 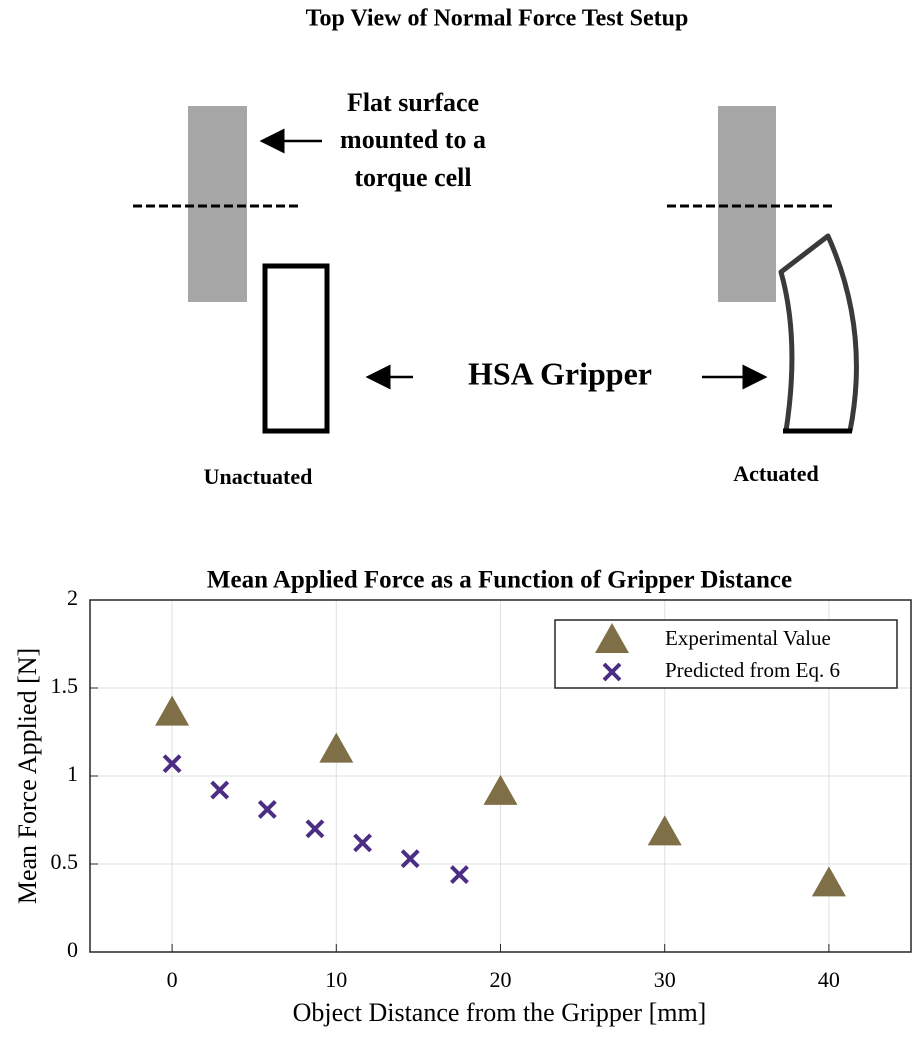 What do you see at coordinates (500, 1012) in the screenshot?
I see `x-axis-label: Object Distance from the Gripper [mm]` at bounding box center [500, 1012].